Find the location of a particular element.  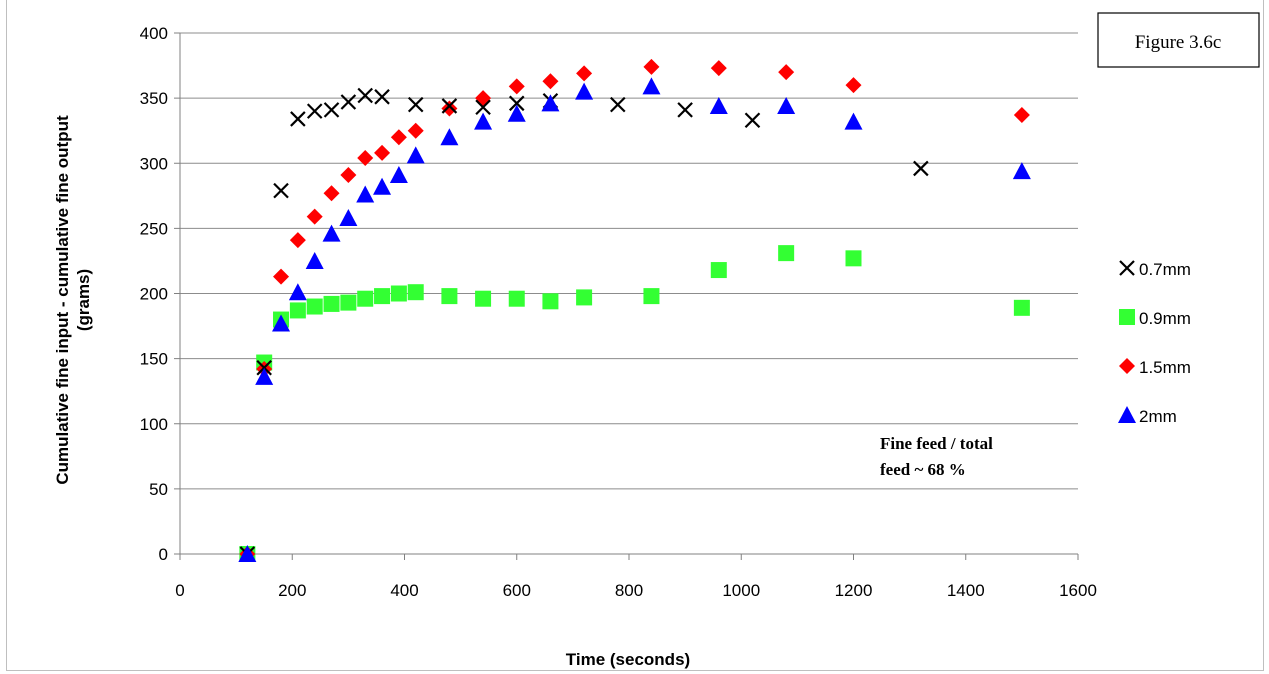

x-tick-label: 1200 is located at coordinates (854, 590).